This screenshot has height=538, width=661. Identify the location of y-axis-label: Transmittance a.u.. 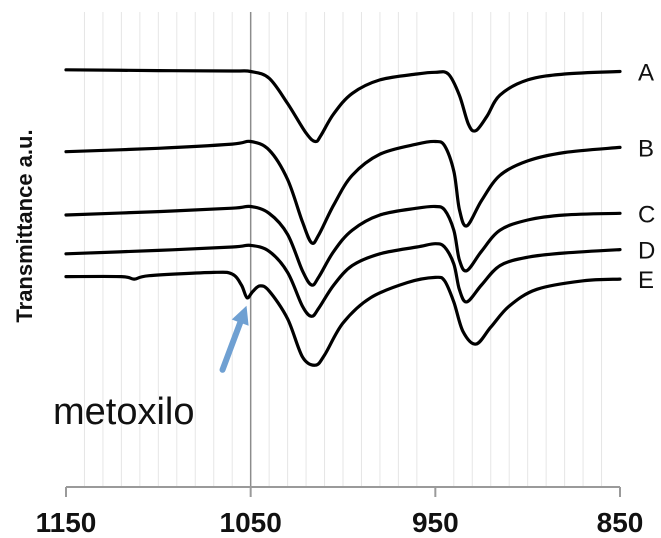
(24, 225).